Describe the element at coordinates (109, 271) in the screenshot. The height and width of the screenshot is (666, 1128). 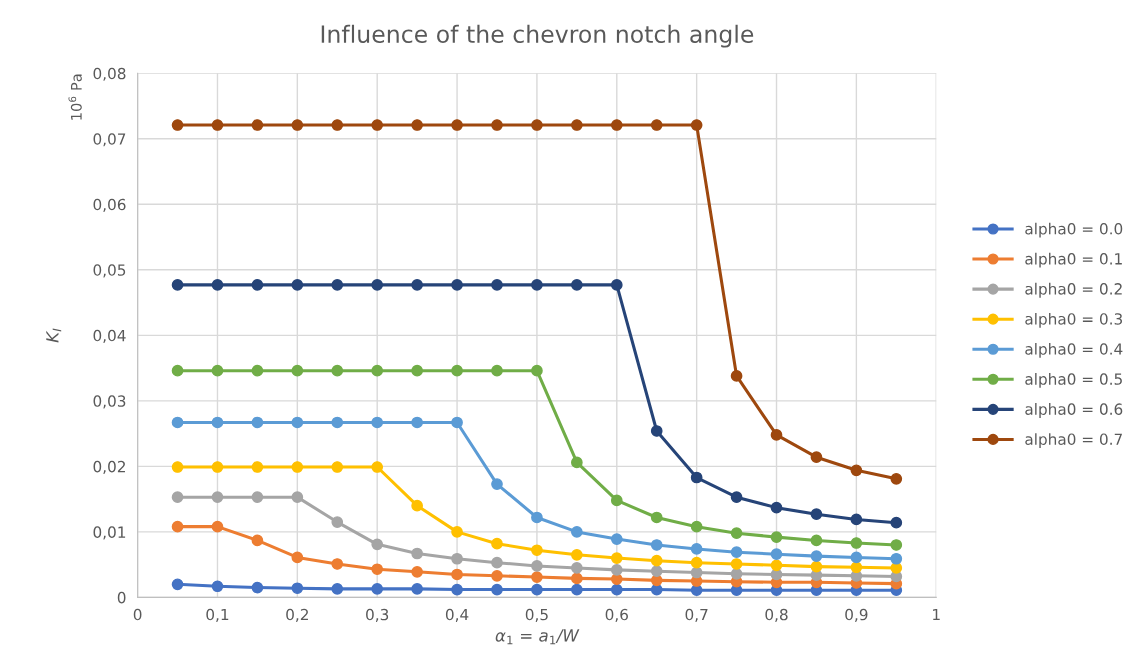
I see `y-tick-label: 0,05` at that location.